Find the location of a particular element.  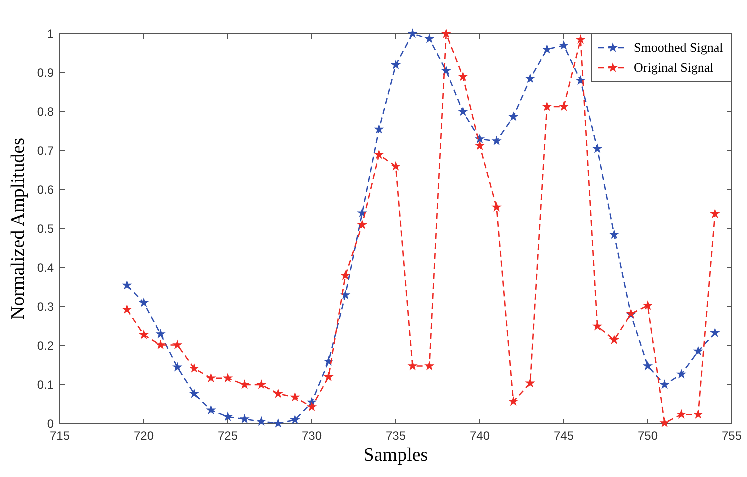

y-tick-label: 0.8 is located at coordinates (45, 112).